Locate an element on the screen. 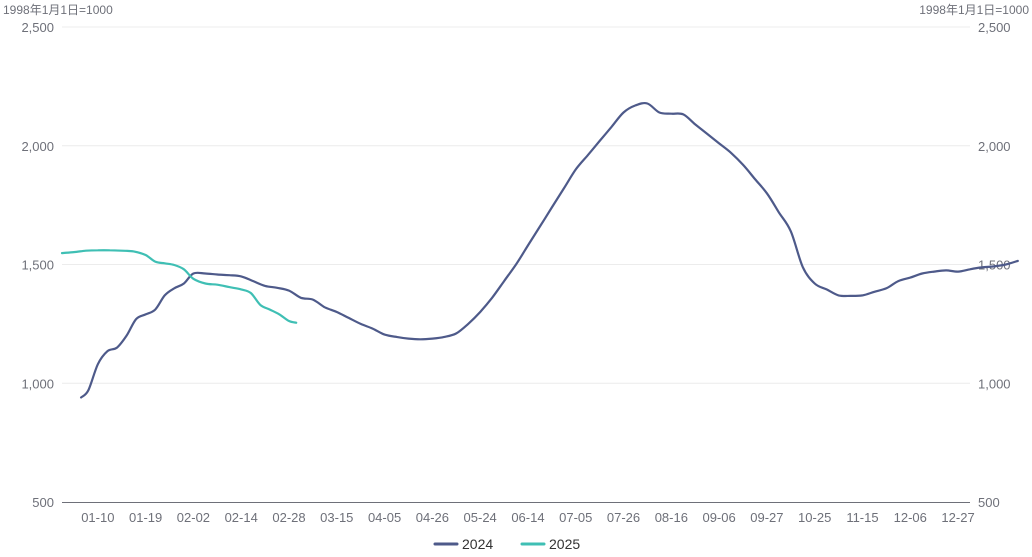  y-tick-label-right: 2,500 is located at coordinates (994, 27).